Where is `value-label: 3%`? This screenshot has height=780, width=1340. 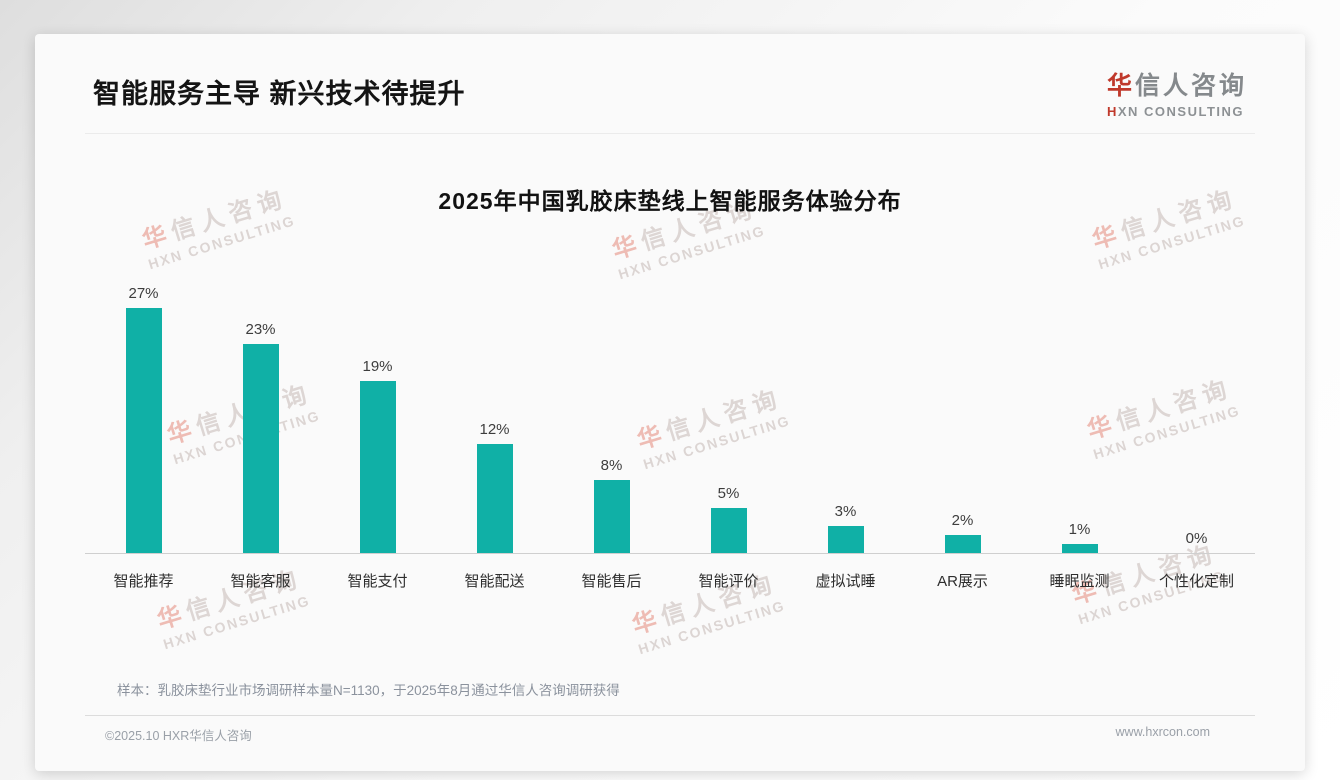
value-label: 3% is located at coordinates (845, 511).